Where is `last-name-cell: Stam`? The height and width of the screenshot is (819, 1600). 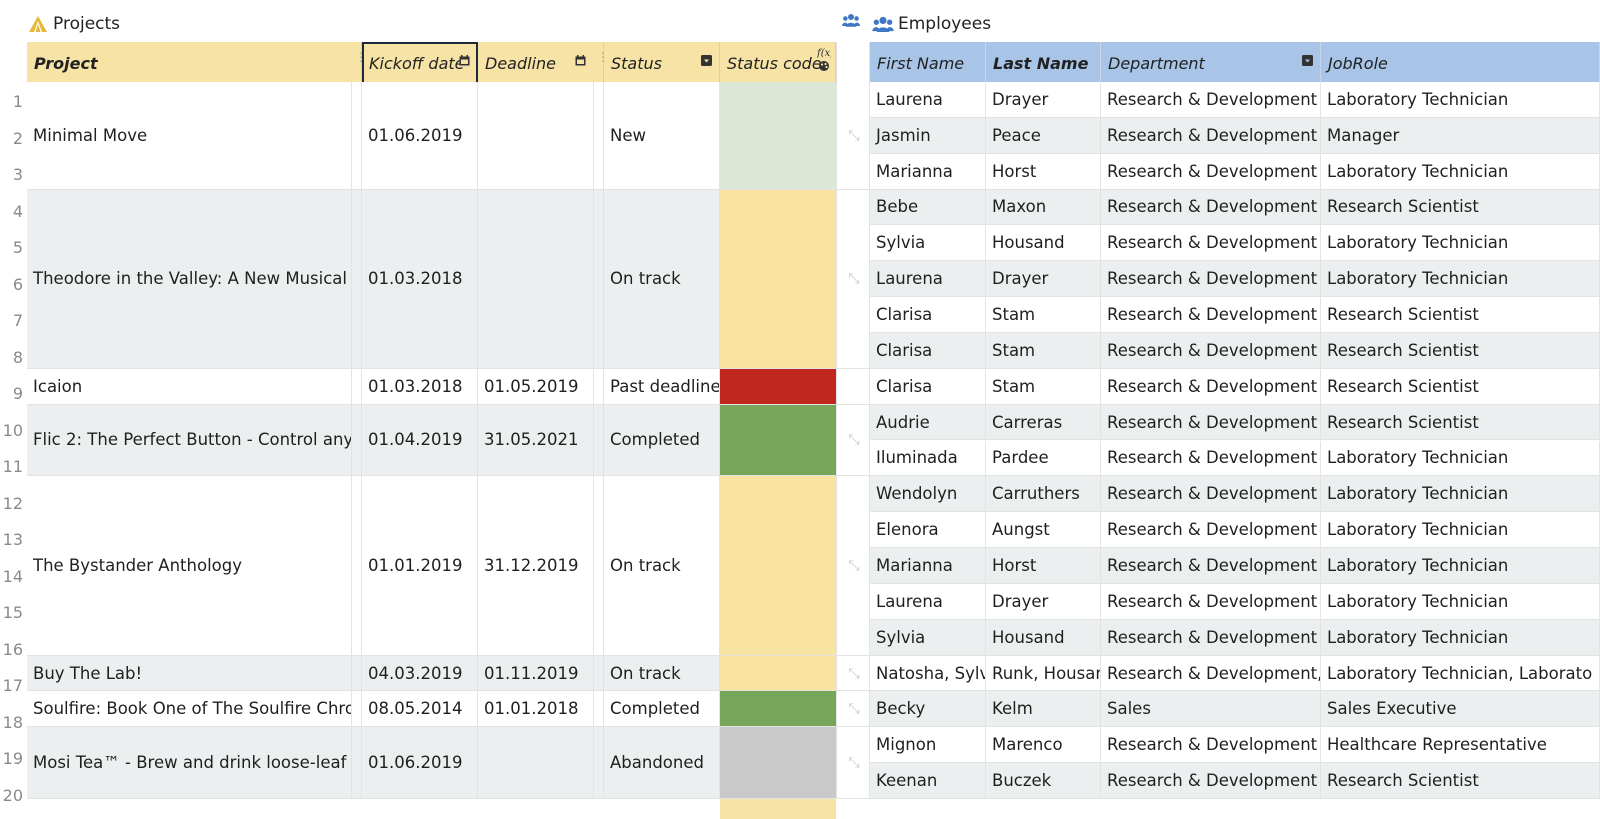 last-name-cell: Stam is located at coordinates (1043, 350).